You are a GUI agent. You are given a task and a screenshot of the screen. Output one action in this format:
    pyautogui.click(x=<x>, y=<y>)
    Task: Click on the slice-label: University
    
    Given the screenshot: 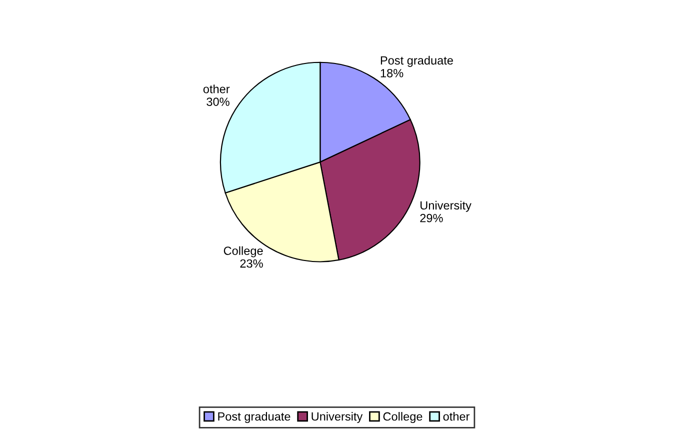 What is the action you would take?
    pyautogui.click(x=446, y=206)
    